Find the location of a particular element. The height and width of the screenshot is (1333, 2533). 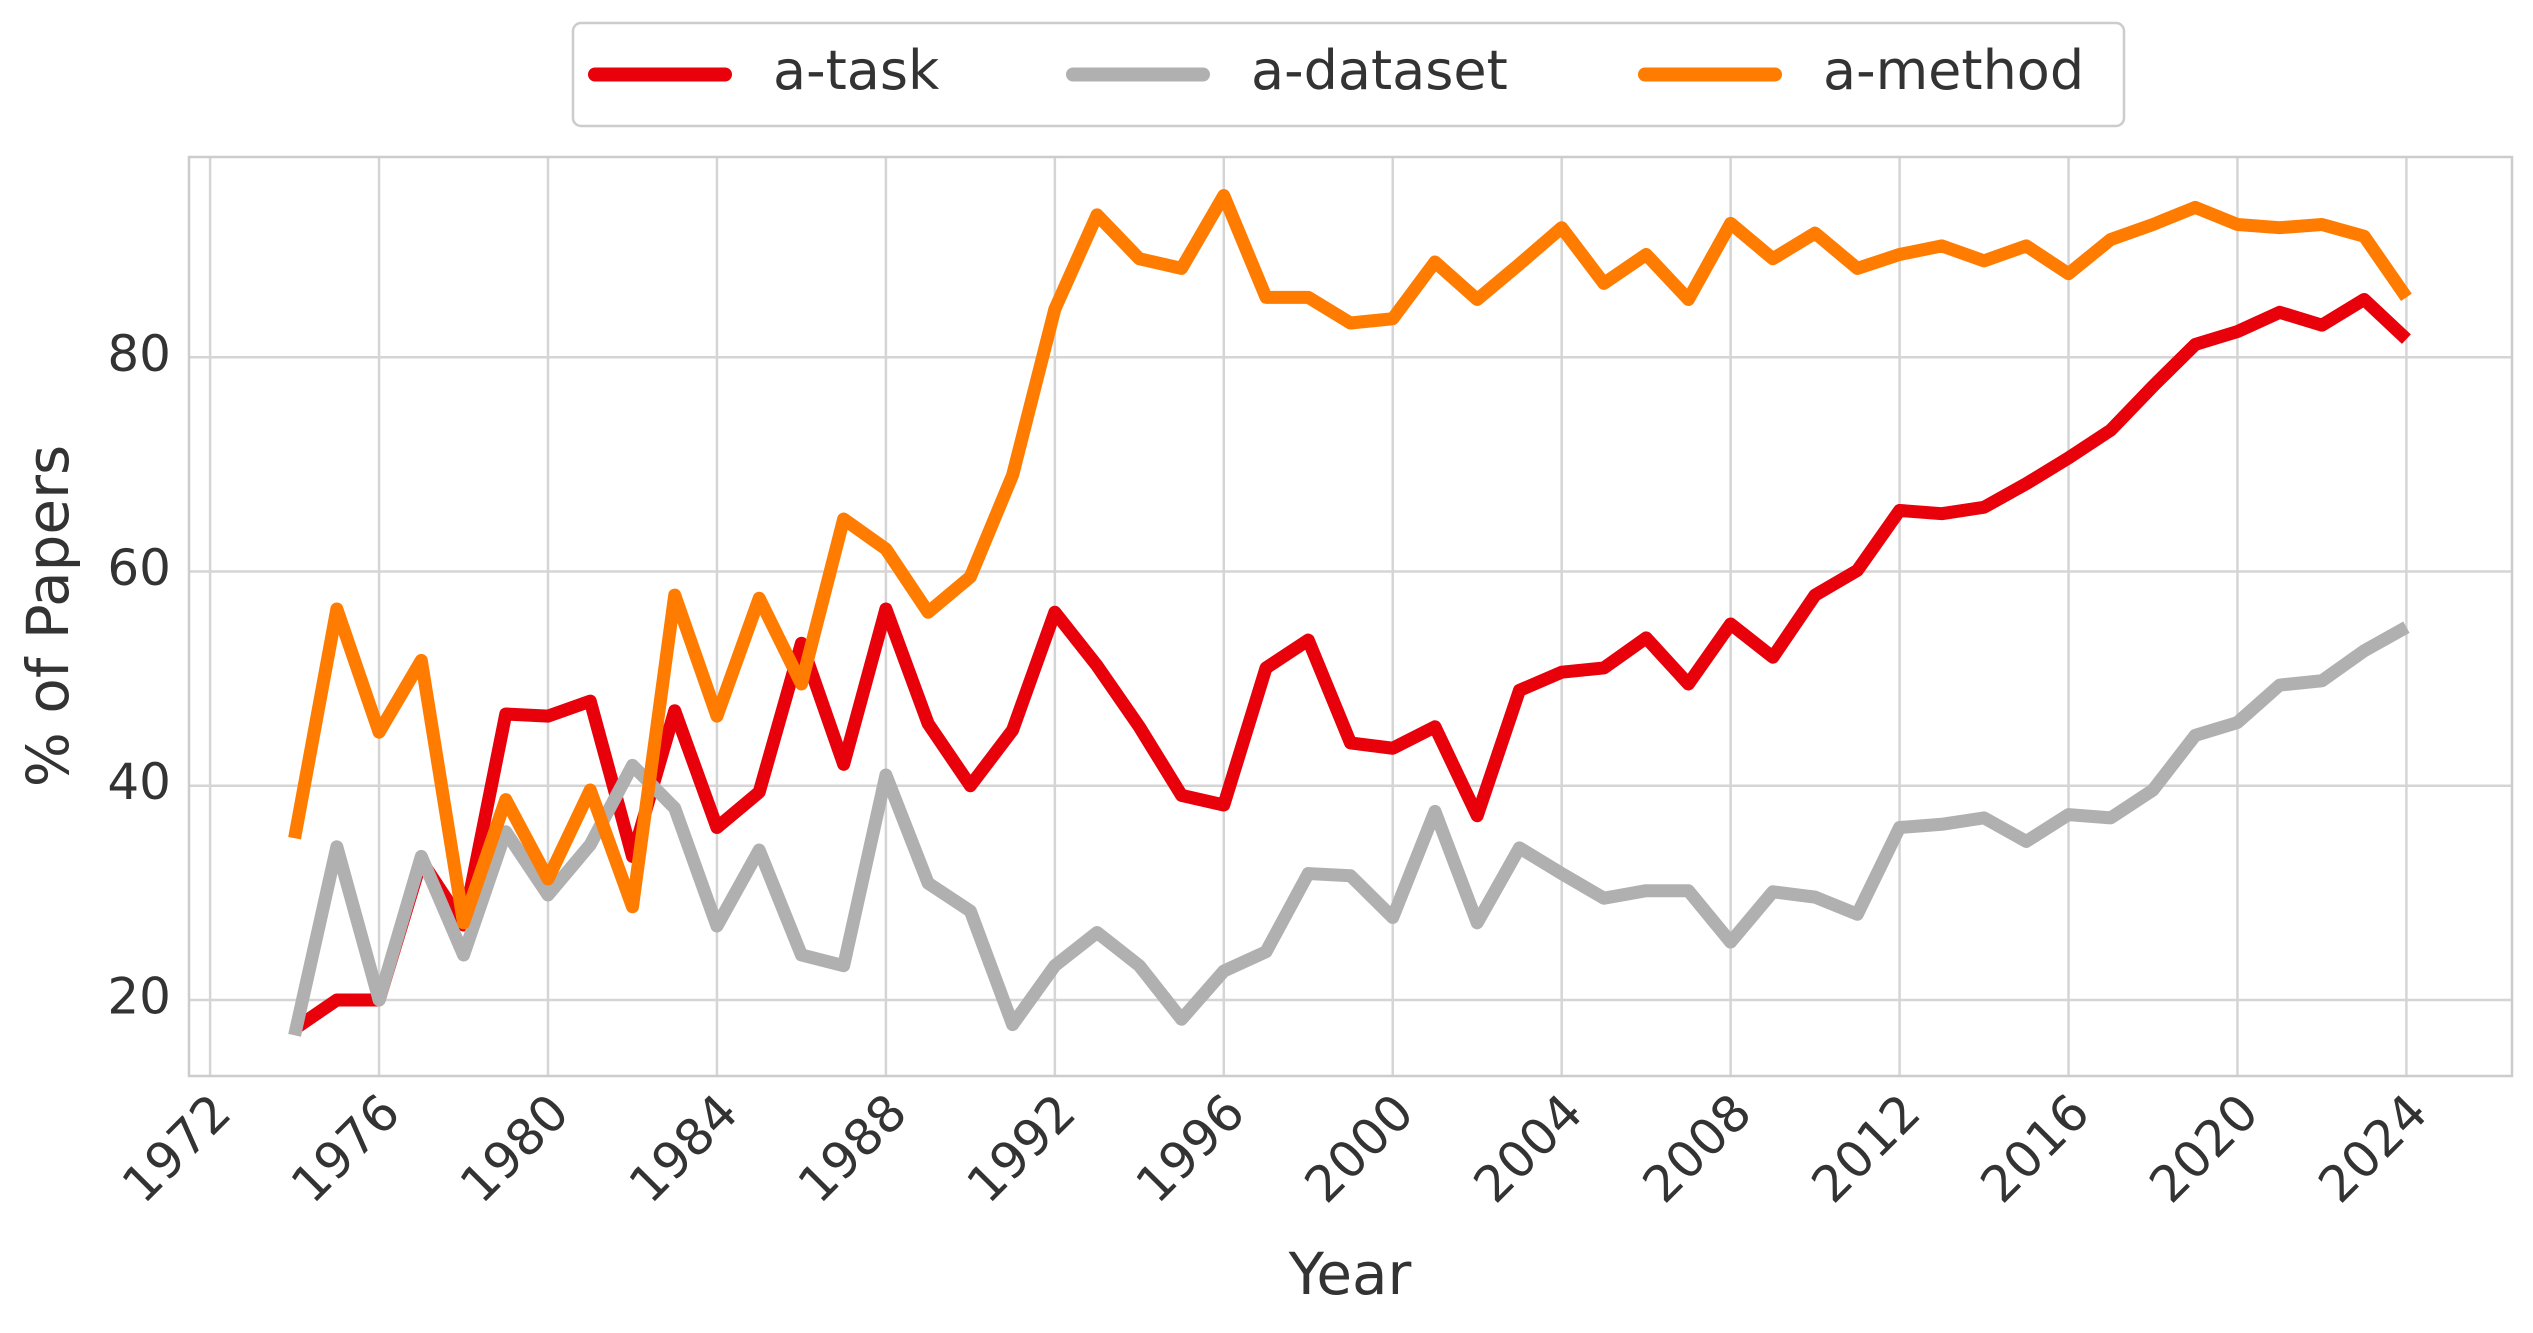

y-tick-label: 20 is located at coordinates (139, 996).